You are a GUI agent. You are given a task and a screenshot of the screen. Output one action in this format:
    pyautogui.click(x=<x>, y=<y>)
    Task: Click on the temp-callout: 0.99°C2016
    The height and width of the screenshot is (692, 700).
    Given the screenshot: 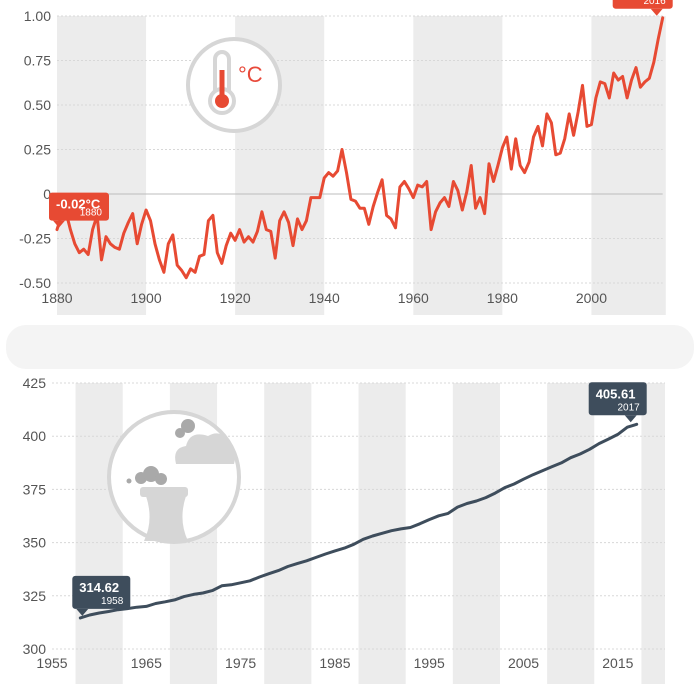 What is the action you would take?
    pyautogui.click(x=642, y=8)
    